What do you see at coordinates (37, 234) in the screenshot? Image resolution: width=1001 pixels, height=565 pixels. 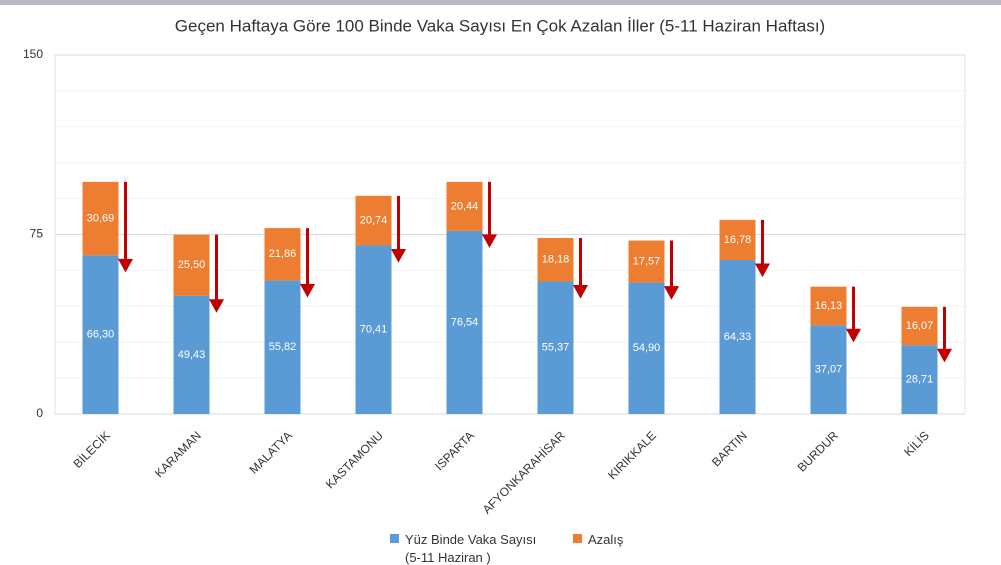 I see `y-tick-label: 75` at bounding box center [37, 234].